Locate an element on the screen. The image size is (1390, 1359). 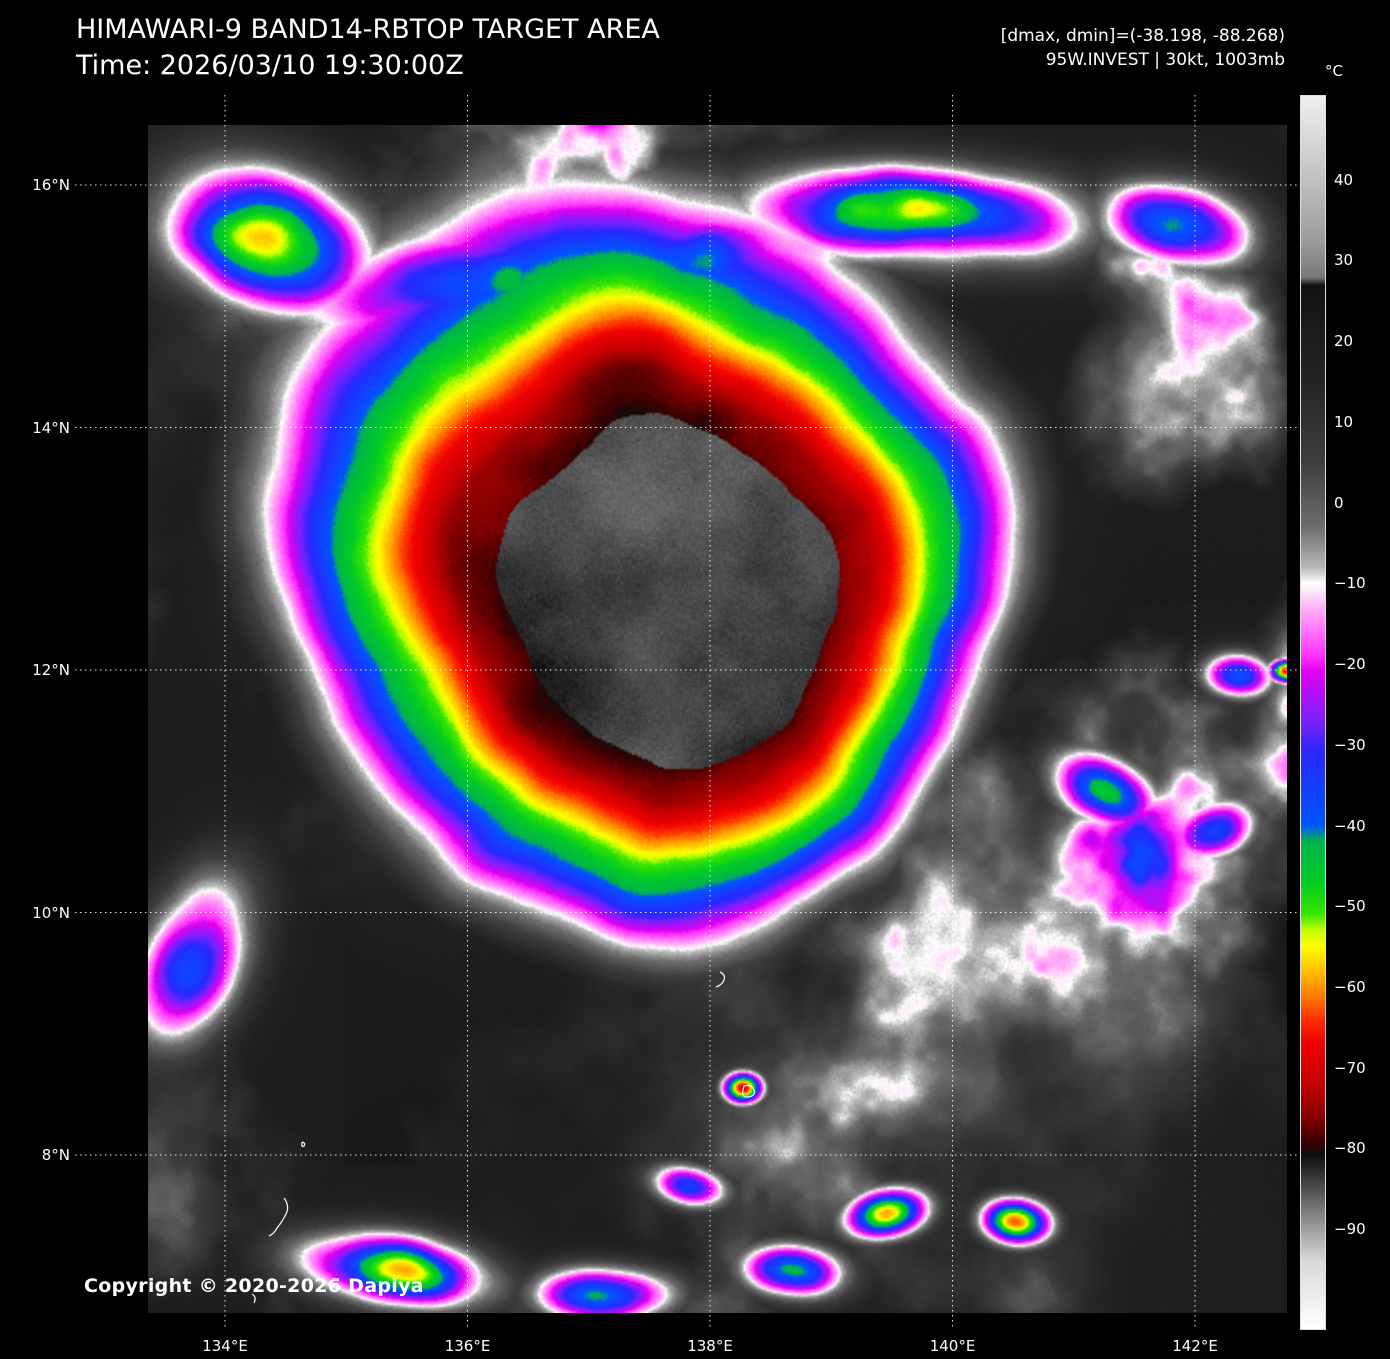
colorbar-tick--20: −20 is located at coordinates (1350, 664).